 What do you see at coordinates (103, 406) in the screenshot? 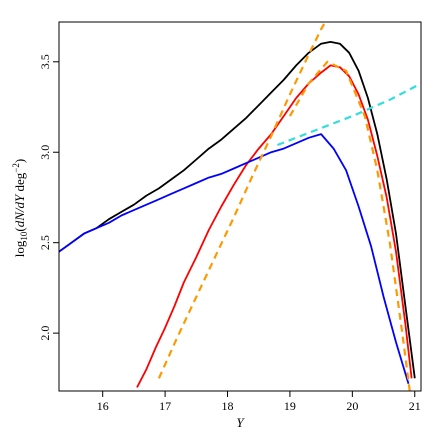
I see `x-tick-label: 16` at bounding box center [103, 406].